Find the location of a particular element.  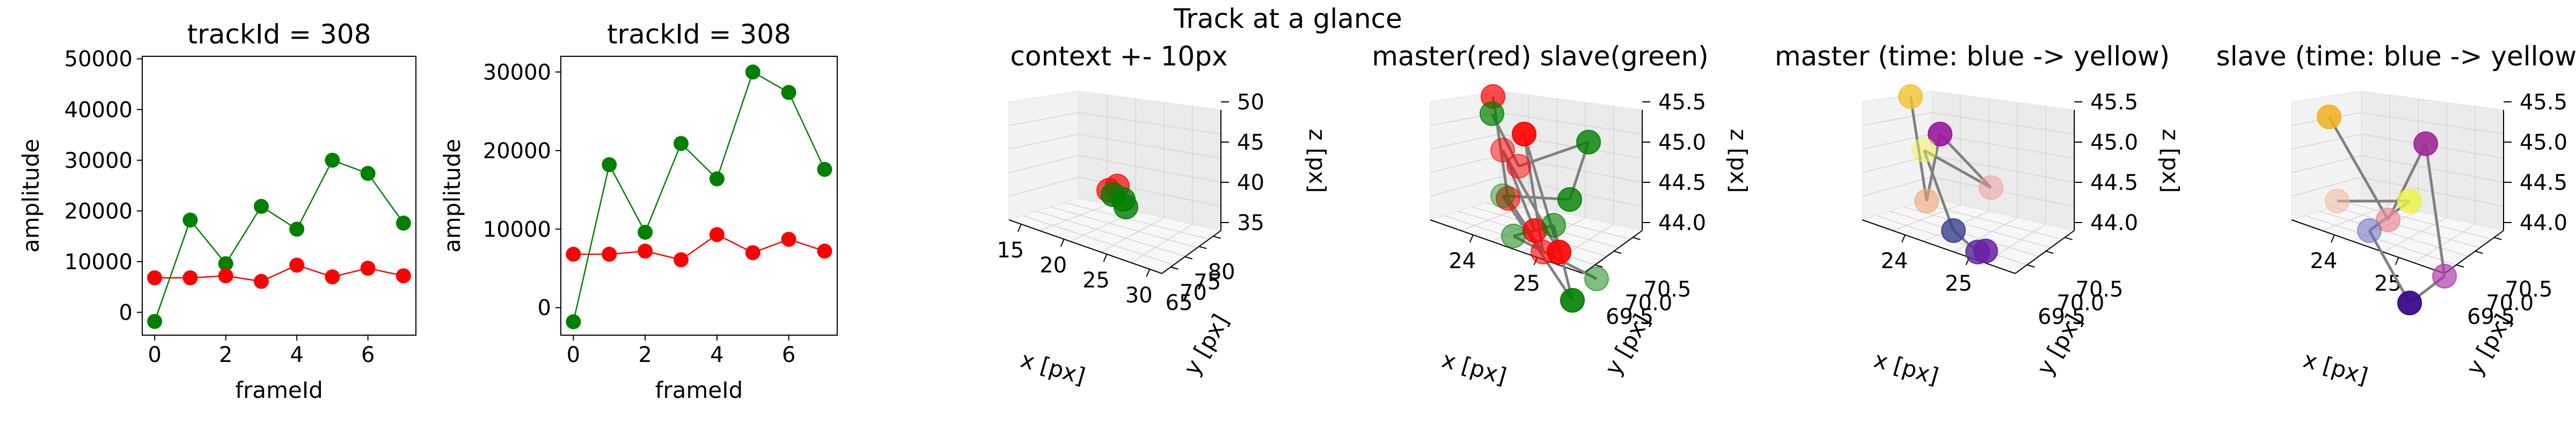

y-tick-label: 10000 is located at coordinates (517, 229).